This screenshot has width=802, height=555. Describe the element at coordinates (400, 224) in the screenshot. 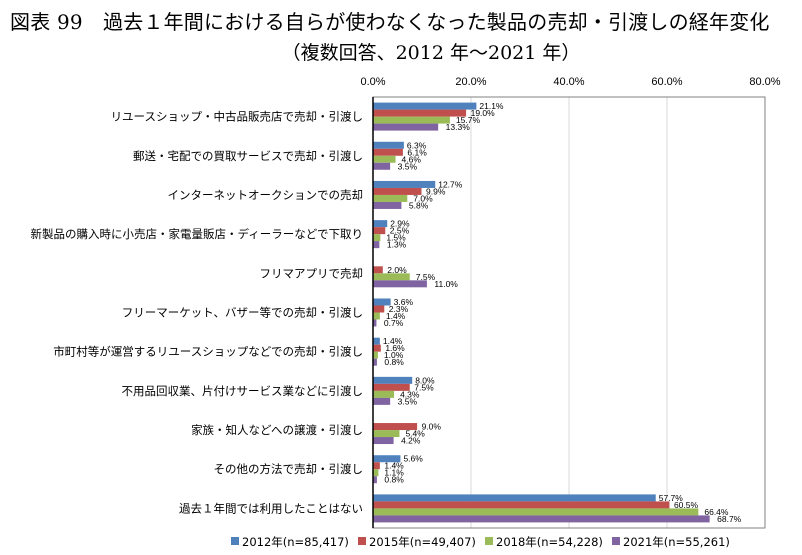

I see `data-label: 2.9%` at that location.